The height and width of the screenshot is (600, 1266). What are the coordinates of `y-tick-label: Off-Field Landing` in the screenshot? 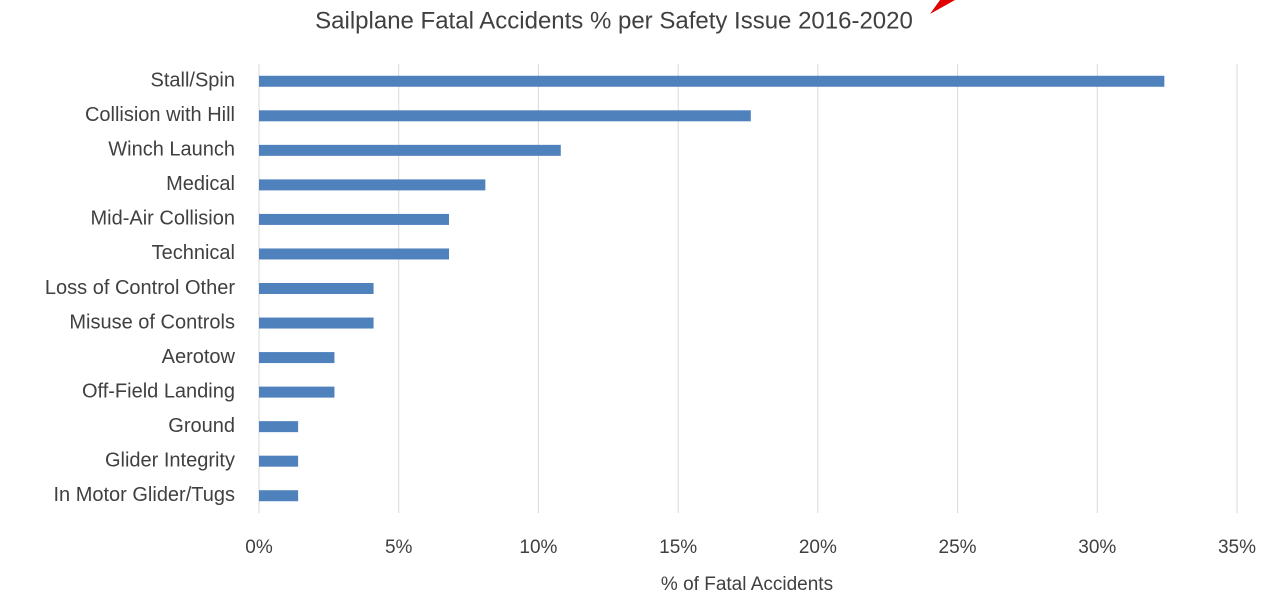 It's located at (158, 391).